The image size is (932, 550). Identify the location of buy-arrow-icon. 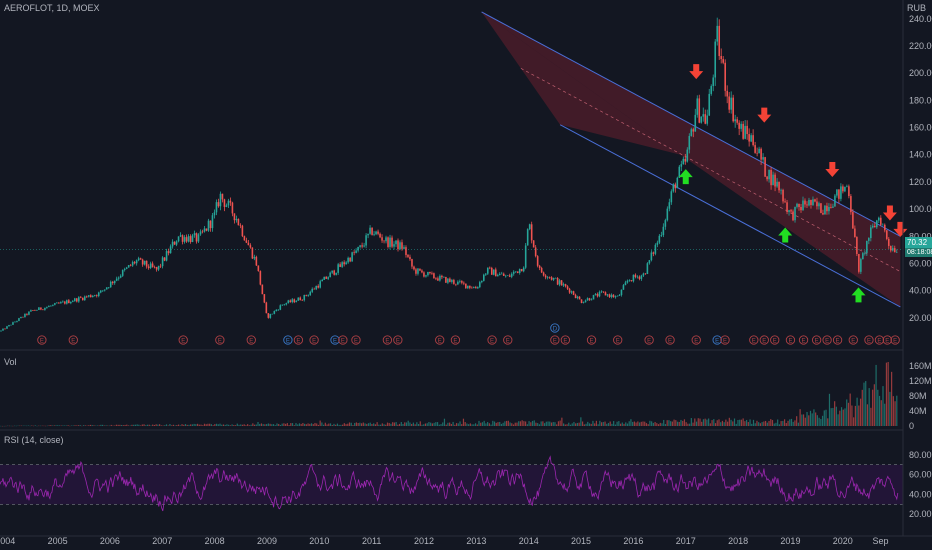
(785, 235).